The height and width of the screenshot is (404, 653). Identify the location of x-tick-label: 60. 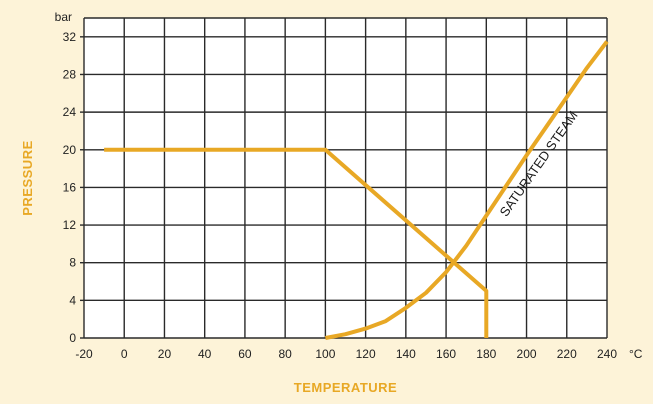
(245, 354).